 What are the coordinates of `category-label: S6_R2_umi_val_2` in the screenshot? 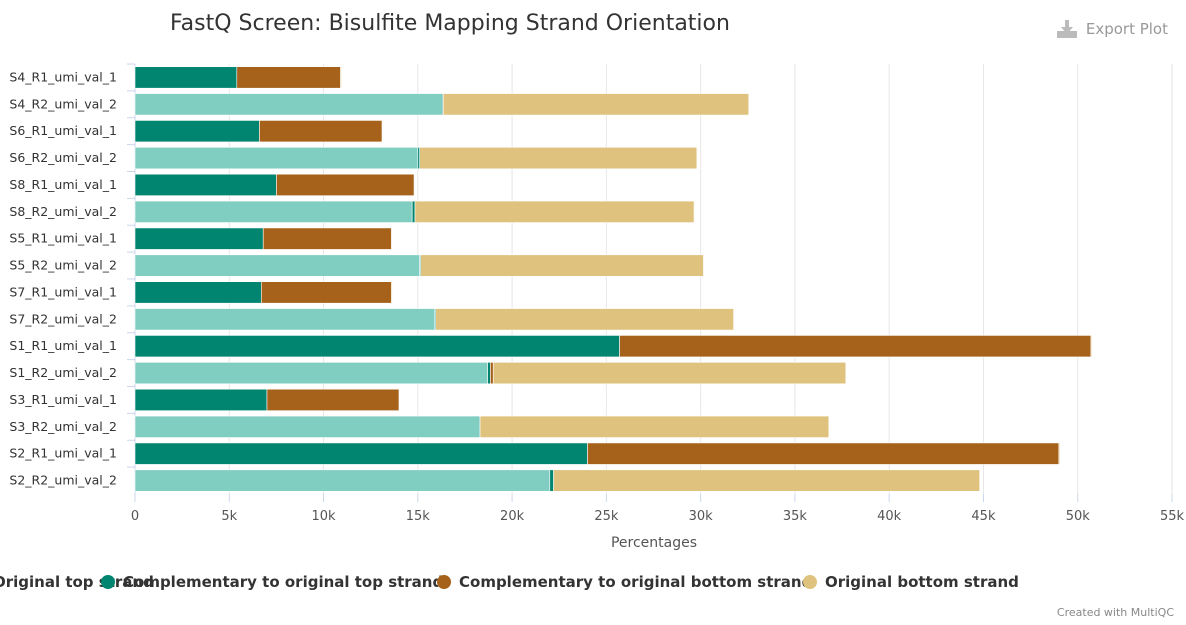 It's located at (63, 157).